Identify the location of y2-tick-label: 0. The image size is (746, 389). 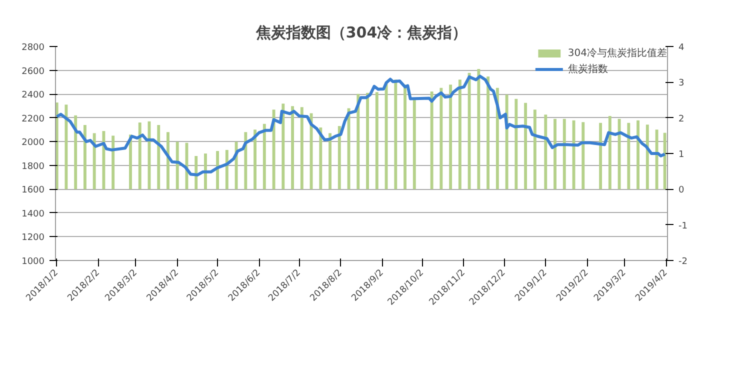
(681, 191).